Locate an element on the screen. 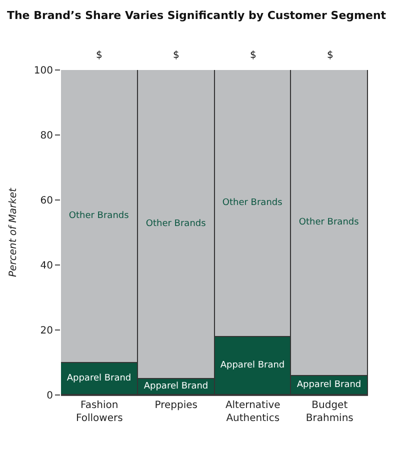 The height and width of the screenshot is (450, 393). y-axis-title: Percent of Market is located at coordinates (13, 231).